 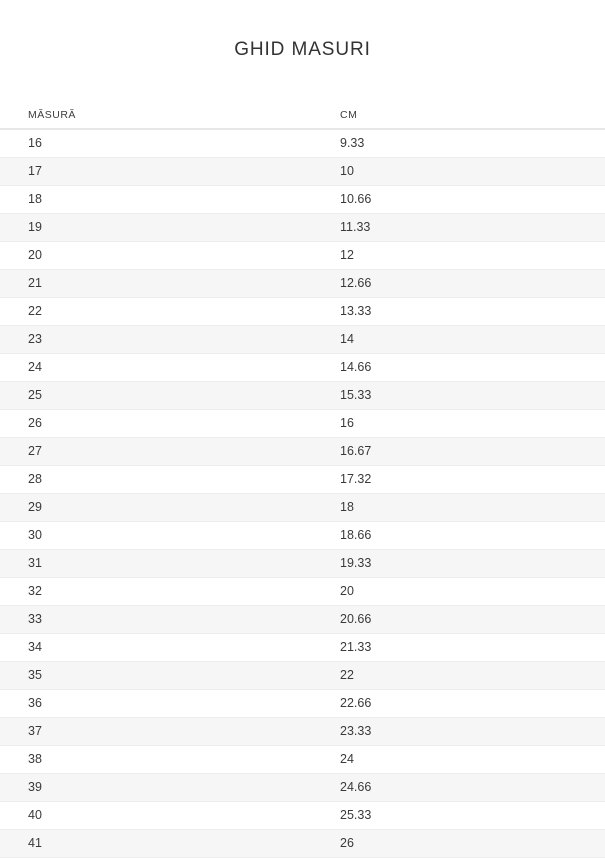 I want to click on table-row: 35 22, so click(x=302, y=676).